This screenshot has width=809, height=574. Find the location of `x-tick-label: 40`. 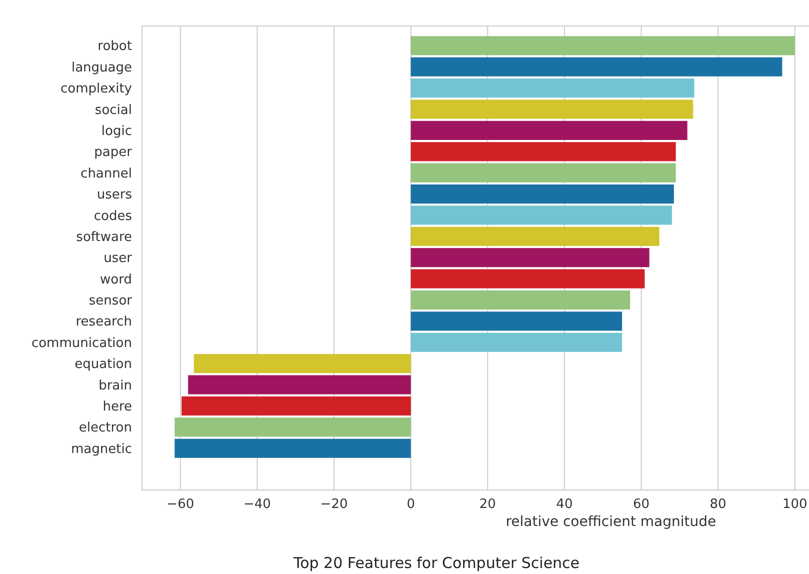

x-tick-label: 40 is located at coordinates (564, 504).